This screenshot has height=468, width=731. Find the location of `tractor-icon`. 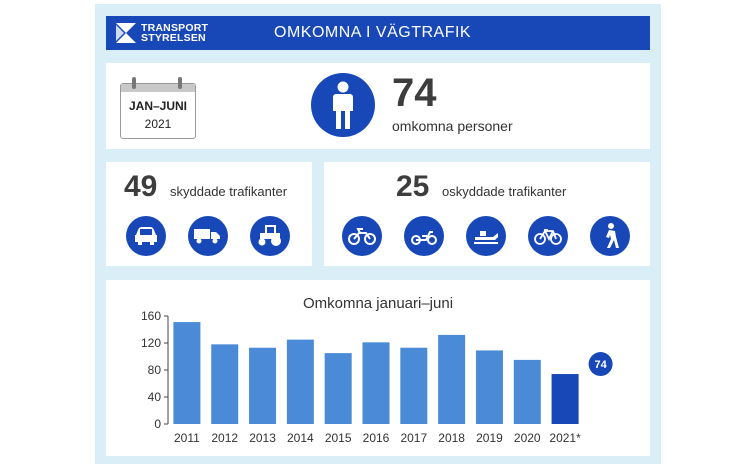

tractor-icon is located at coordinates (270, 236).